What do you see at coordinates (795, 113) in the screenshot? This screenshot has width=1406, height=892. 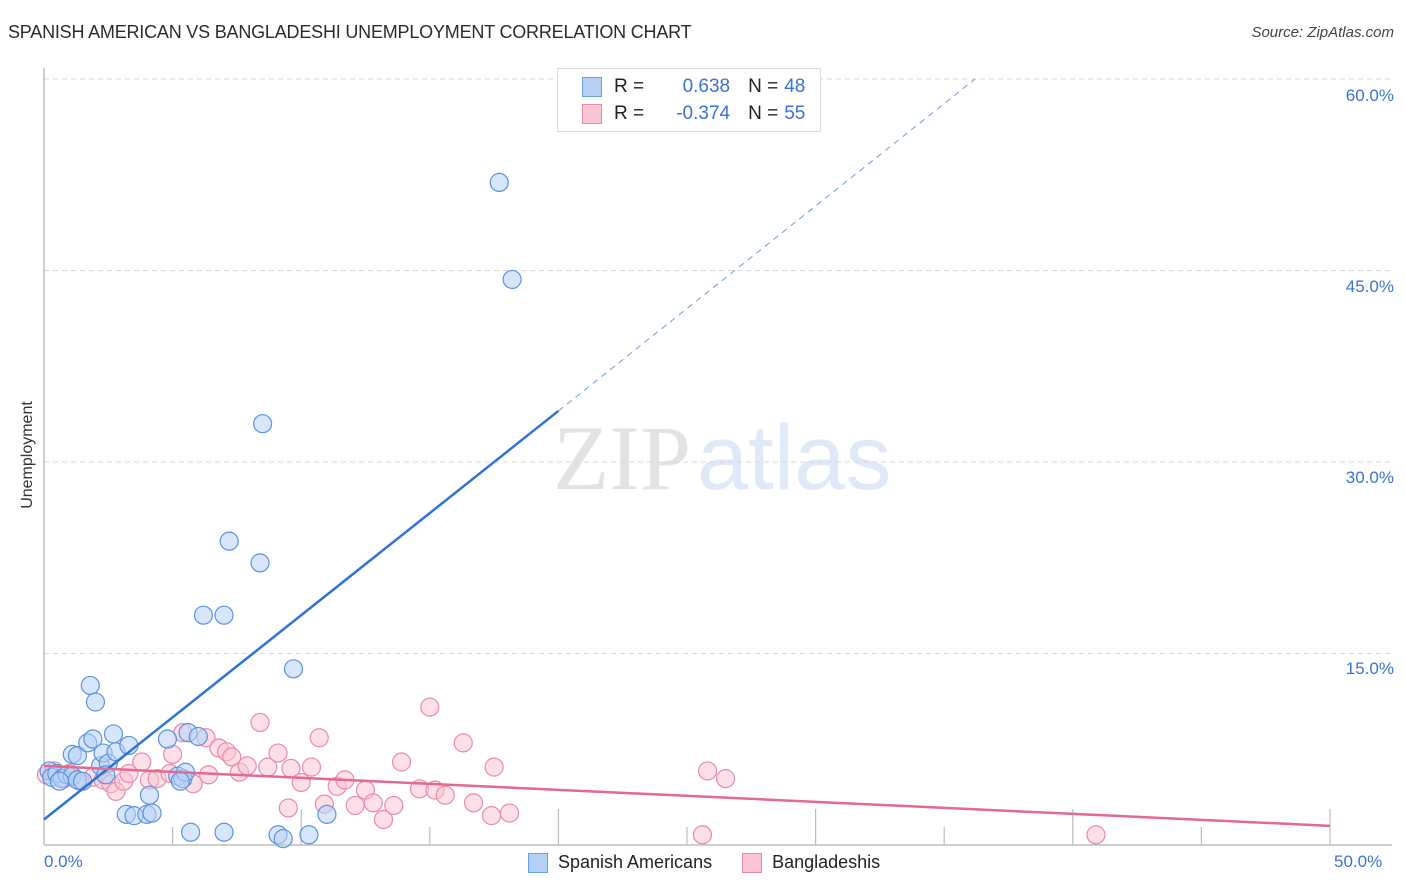 I see `n-value: 55` at bounding box center [795, 113].